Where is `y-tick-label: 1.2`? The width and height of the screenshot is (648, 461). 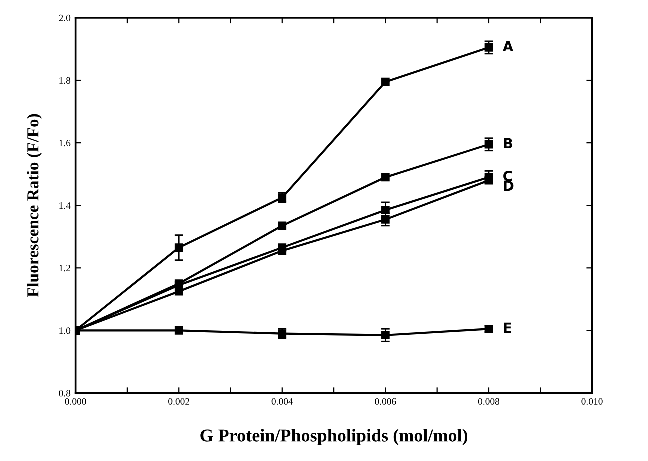 y-tick-label: 1.2 is located at coordinates (65, 268).